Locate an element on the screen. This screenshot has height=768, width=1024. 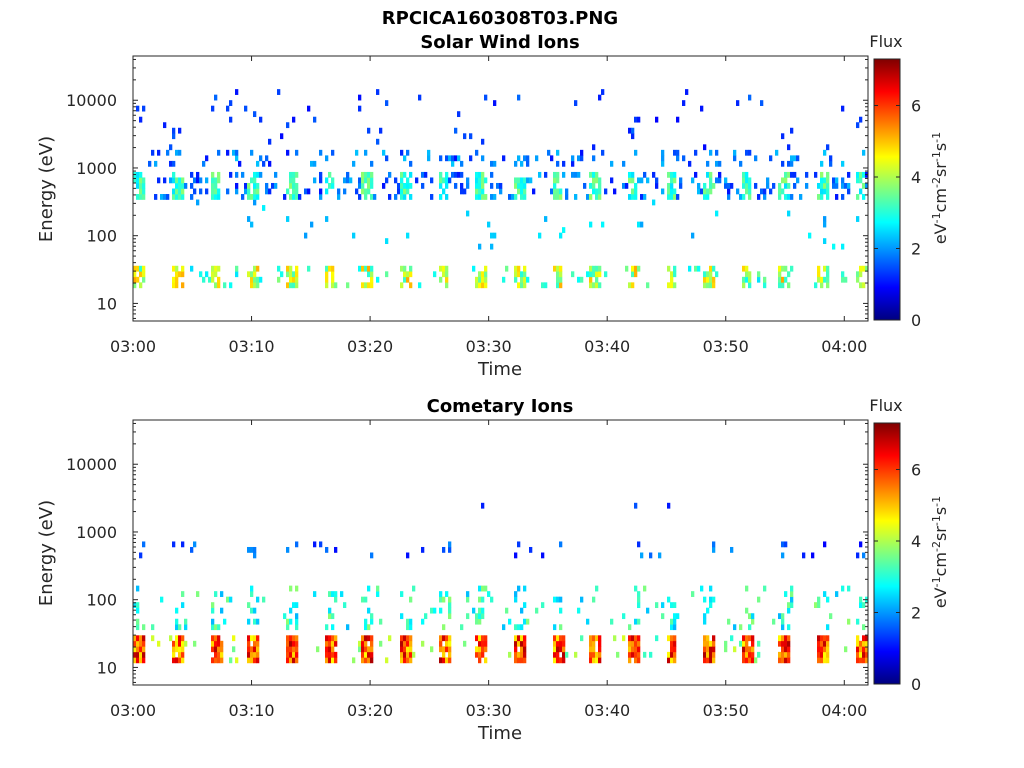
x-tick-label: 03:40 is located at coordinates (607, 346).